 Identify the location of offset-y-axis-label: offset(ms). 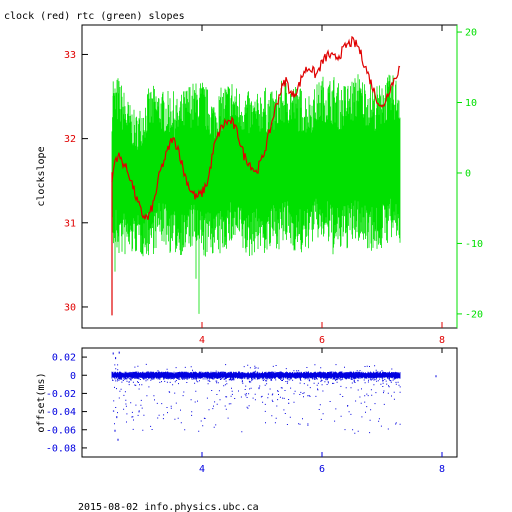
(41, 402).